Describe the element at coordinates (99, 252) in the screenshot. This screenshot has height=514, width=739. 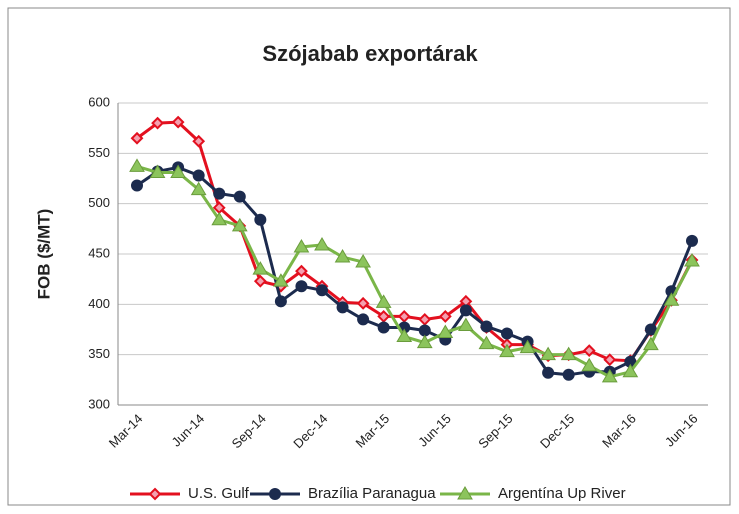
I see `y-tick-label: 450` at that location.